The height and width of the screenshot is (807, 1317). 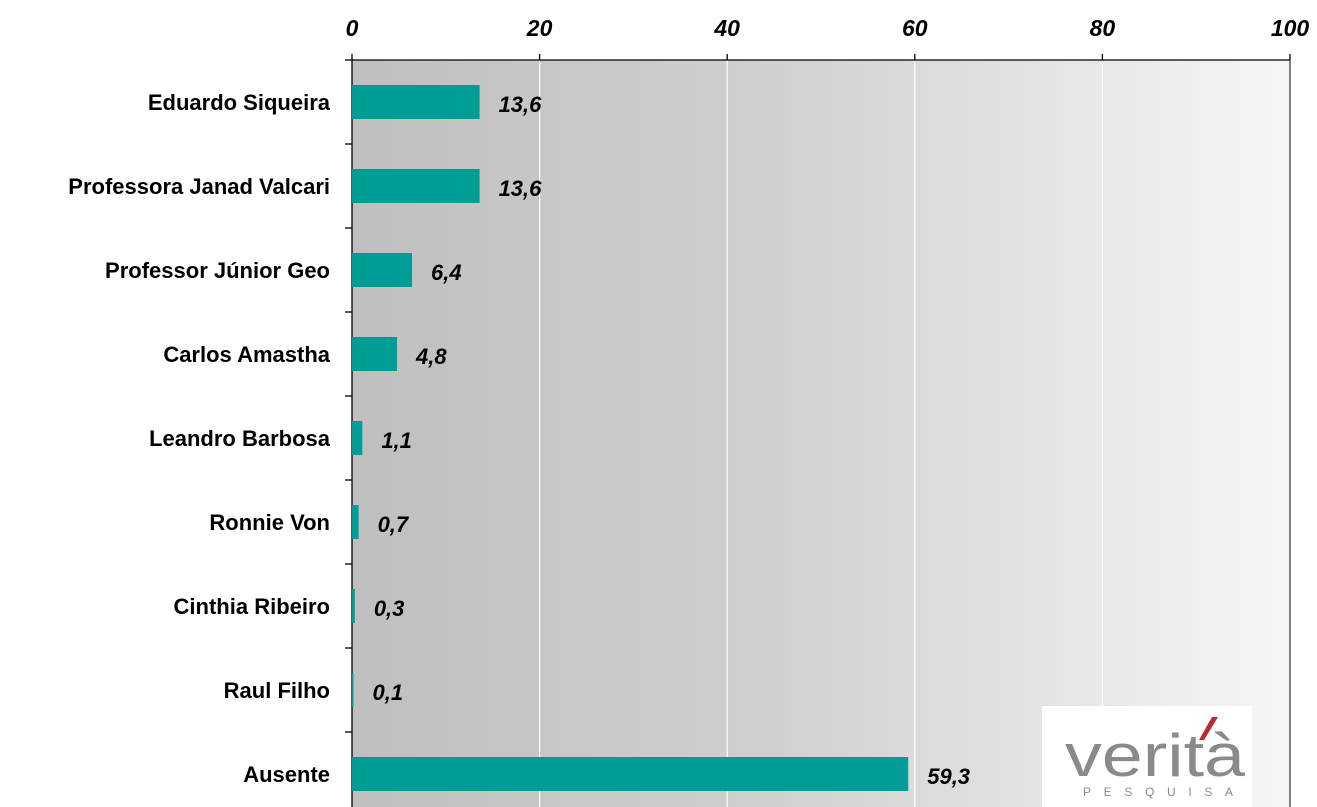 What do you see at coordinates (1208, 728) in the screenshot?
I see `logo-accent-mark` at bounding box center [1208, 728].